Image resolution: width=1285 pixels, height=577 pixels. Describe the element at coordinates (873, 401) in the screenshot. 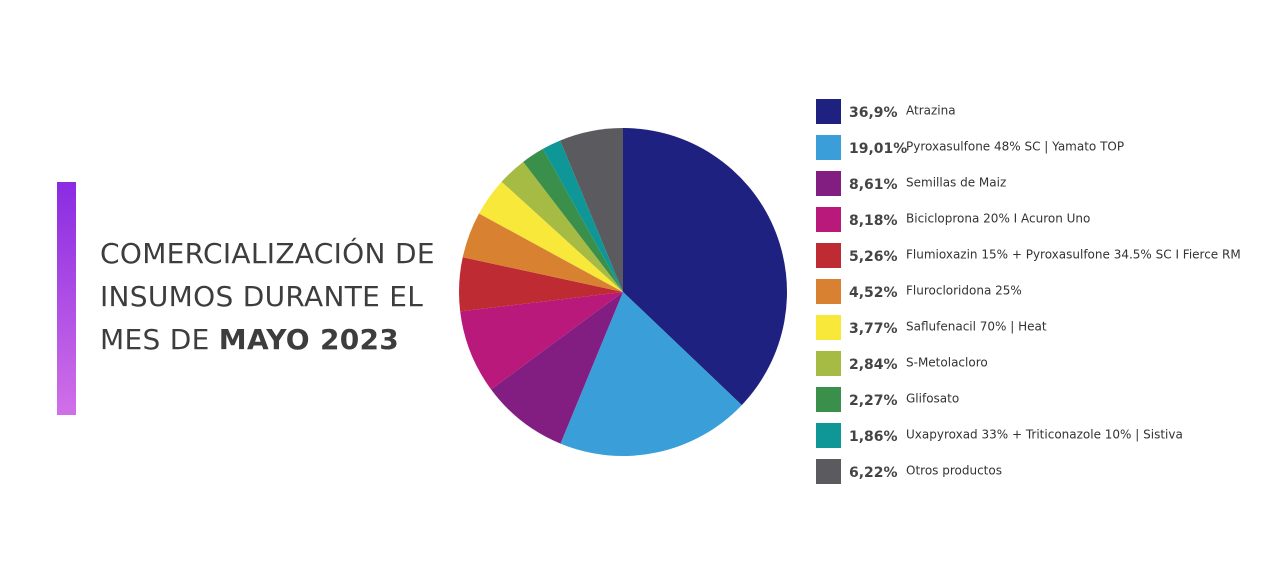

I see `legend-value: 2,27%` at that location.